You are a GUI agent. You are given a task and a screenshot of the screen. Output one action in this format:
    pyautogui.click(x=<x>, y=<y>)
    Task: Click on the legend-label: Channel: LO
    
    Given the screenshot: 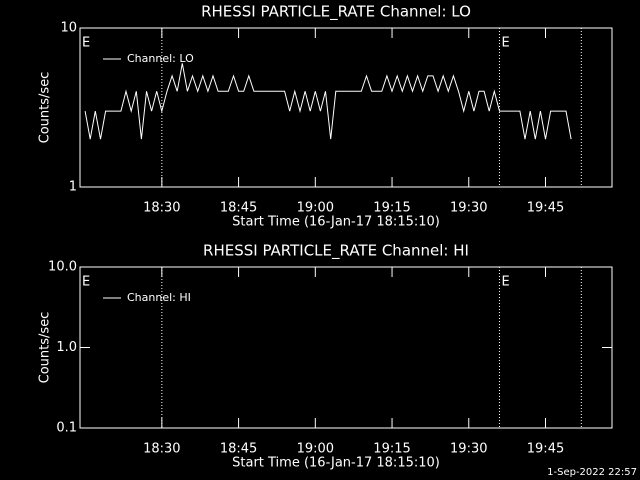 What is the action you would take?
    pyautogui.click(x=160, y=58)
    